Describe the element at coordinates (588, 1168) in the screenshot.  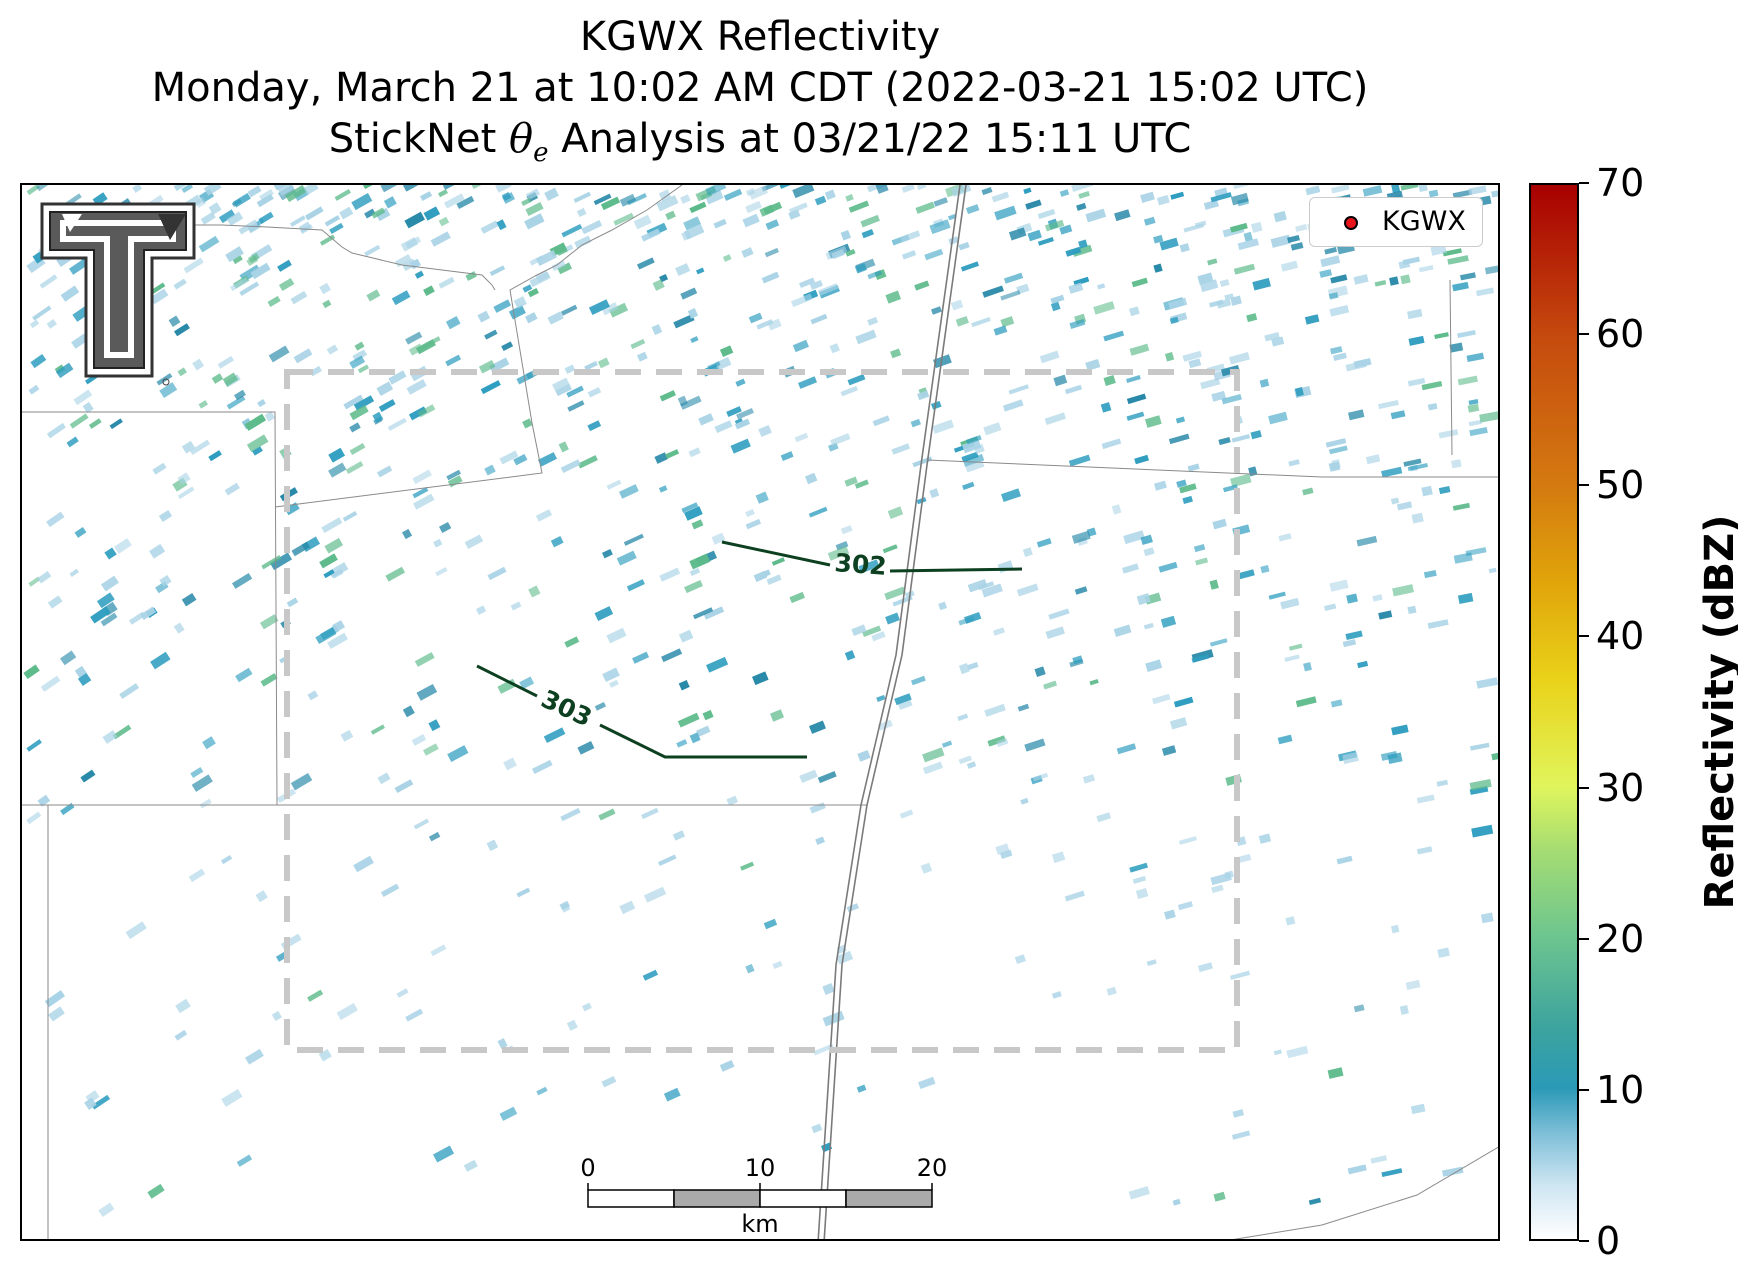
I see `scale-tick-0: 0` at that location.